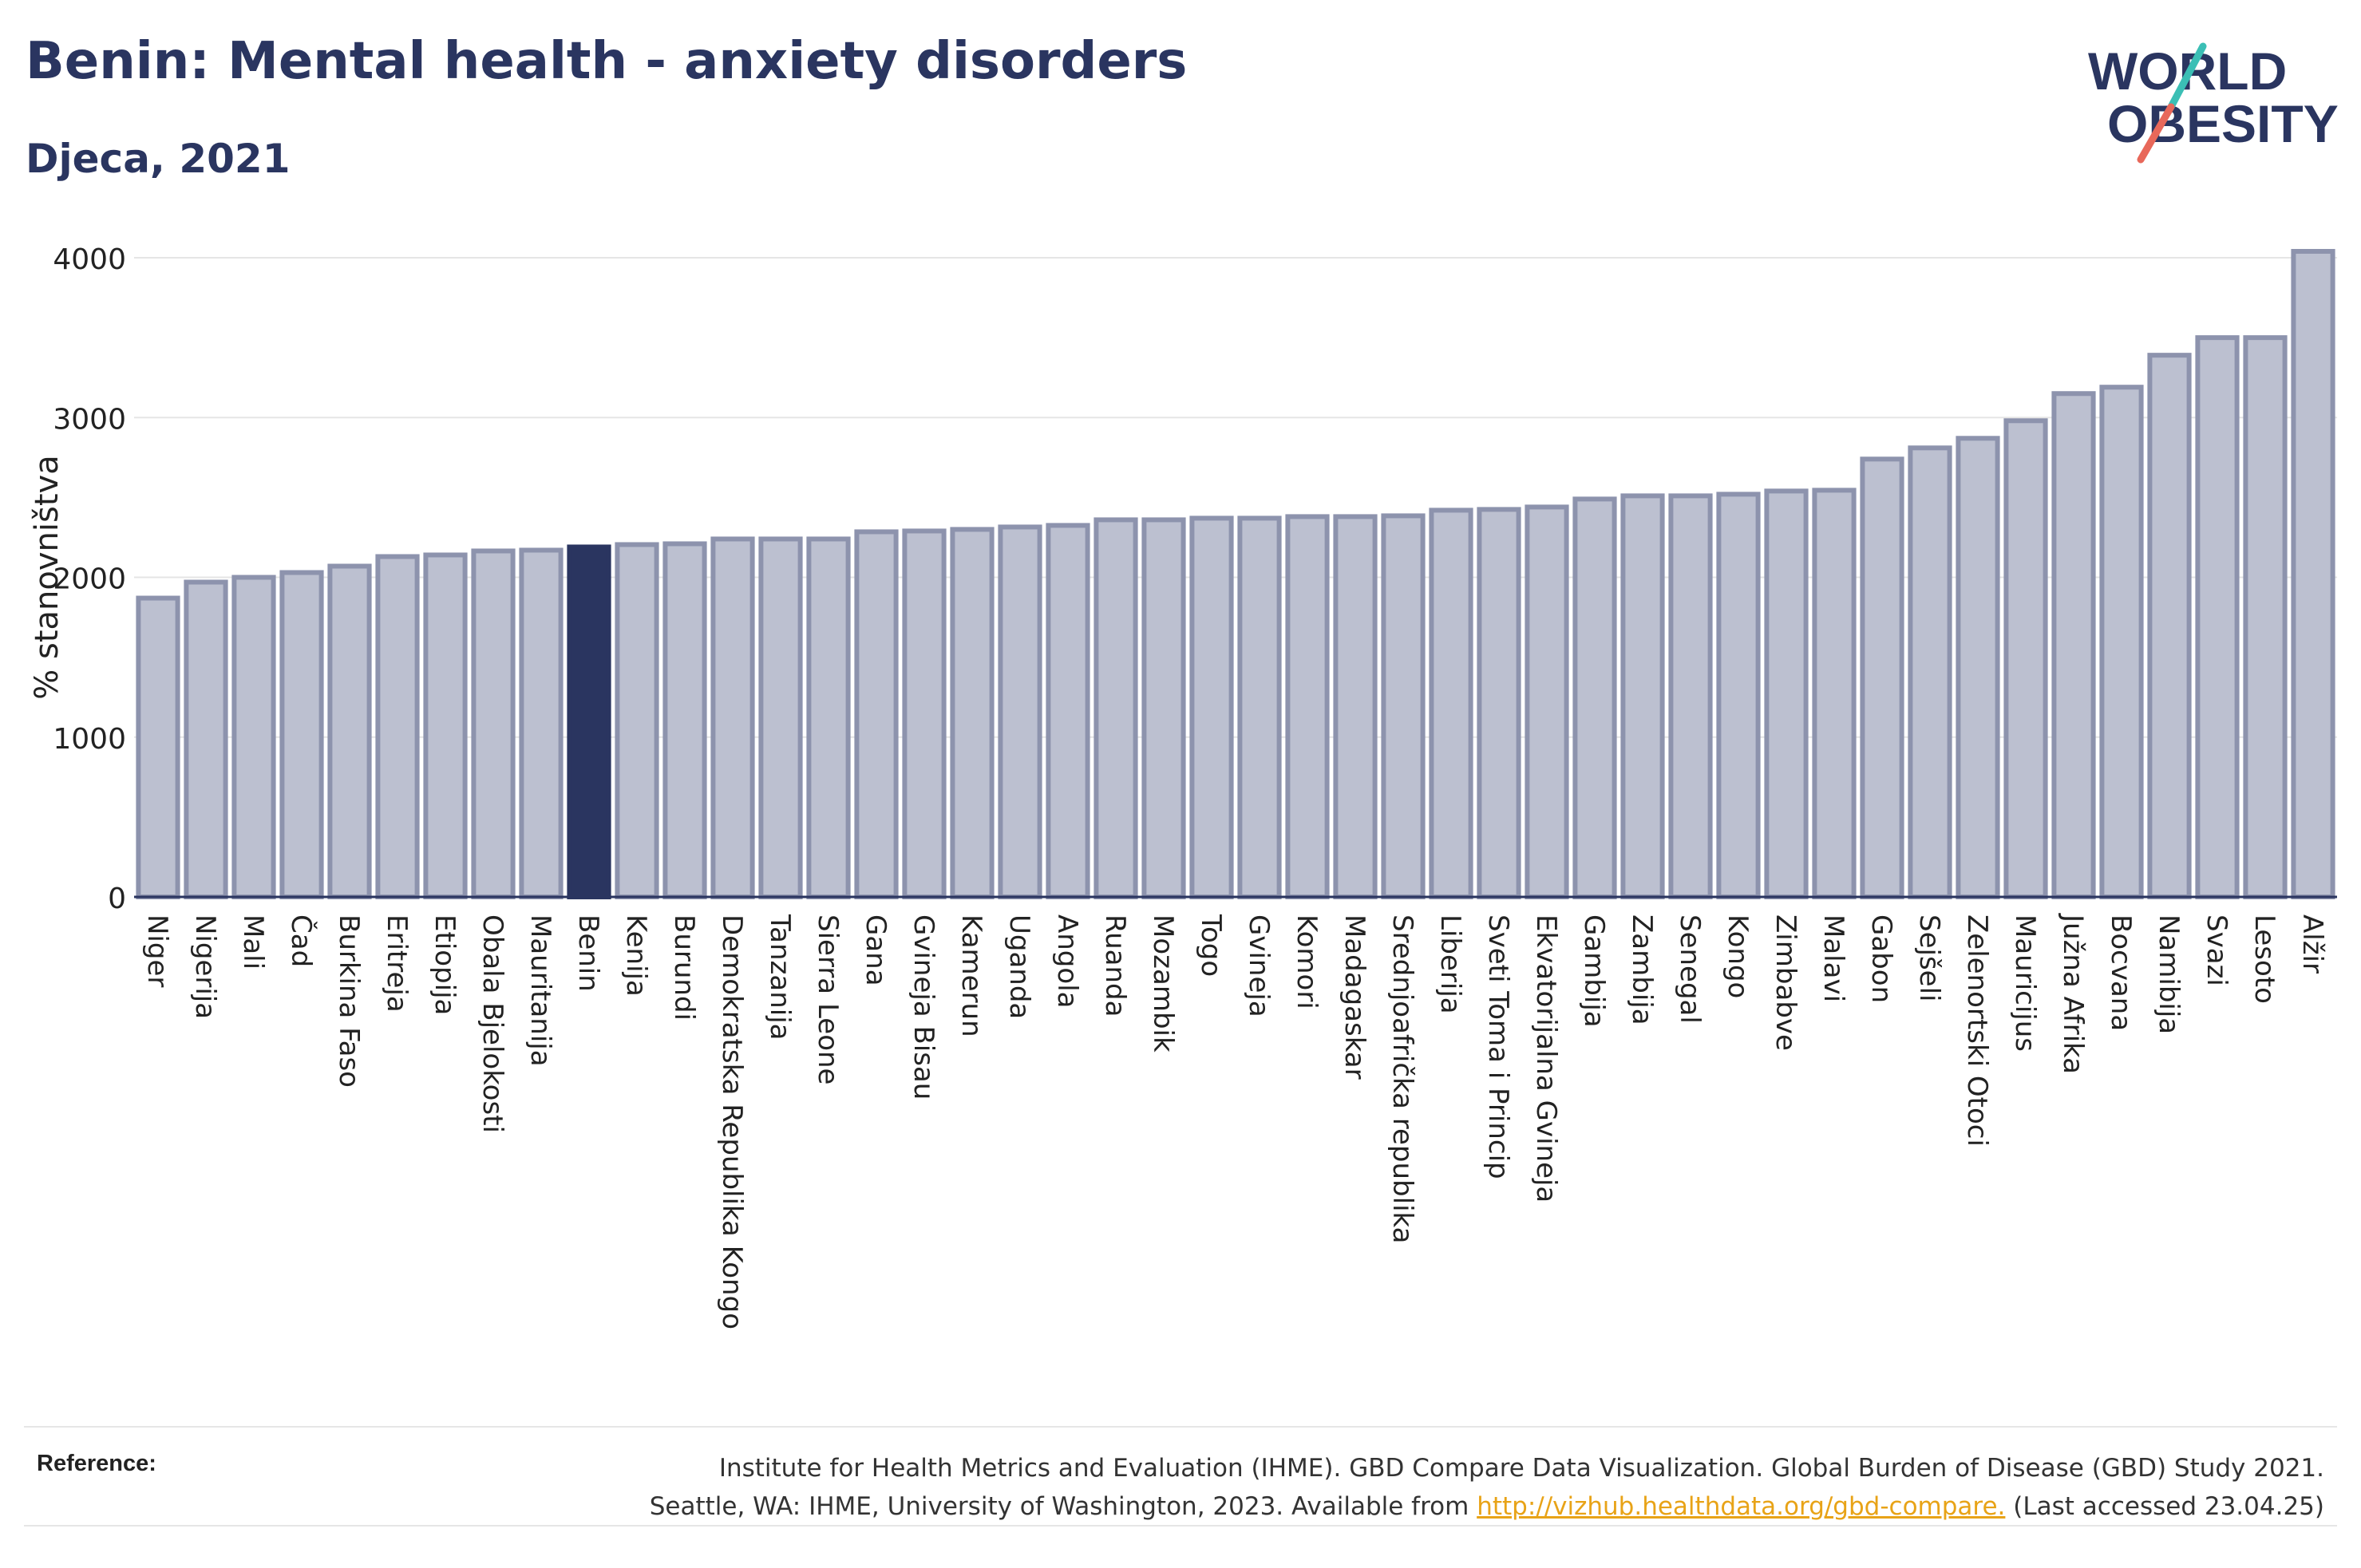  Describe the element at coordinates (1498, 1046) in the screenshot. I see `x-tick-label: Sveti Toma i Princip` at that location.